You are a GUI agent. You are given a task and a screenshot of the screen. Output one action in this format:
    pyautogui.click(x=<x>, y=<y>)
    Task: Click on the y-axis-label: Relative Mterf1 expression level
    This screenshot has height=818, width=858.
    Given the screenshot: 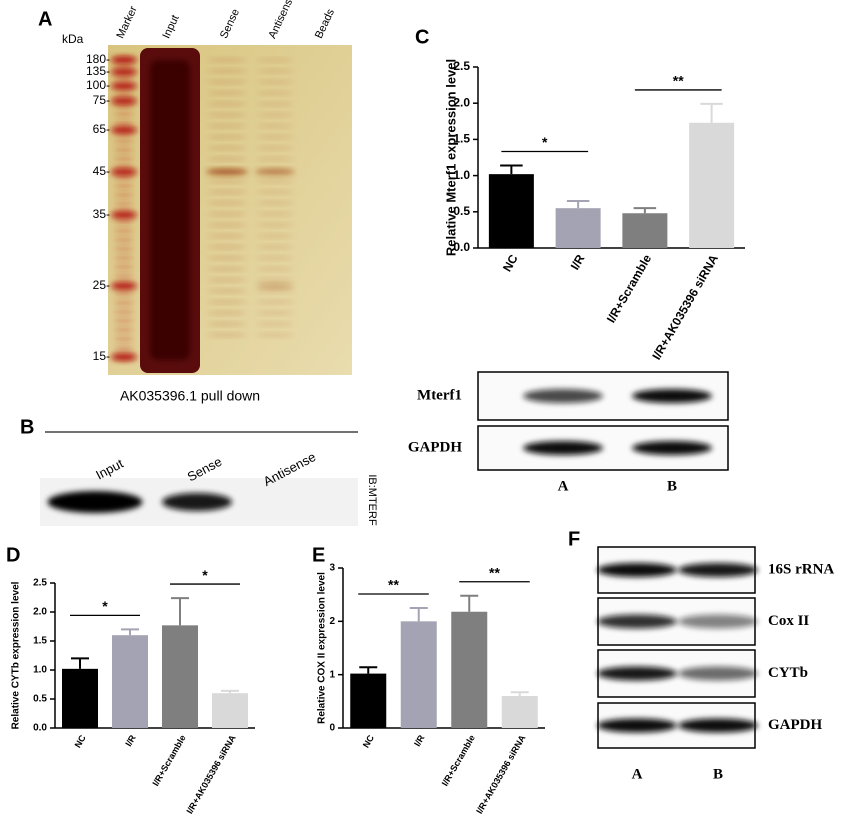 What is the action you would take?
    pyautogui.click(x=450, y=157)
    